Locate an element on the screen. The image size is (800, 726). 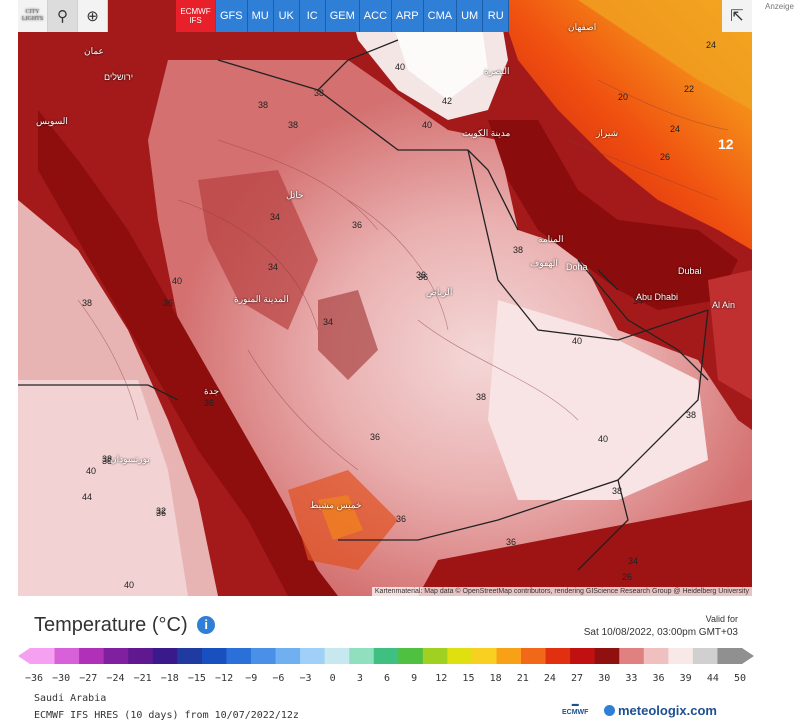
model-tab-gfs: GFS is located at coordinates (232, 16).